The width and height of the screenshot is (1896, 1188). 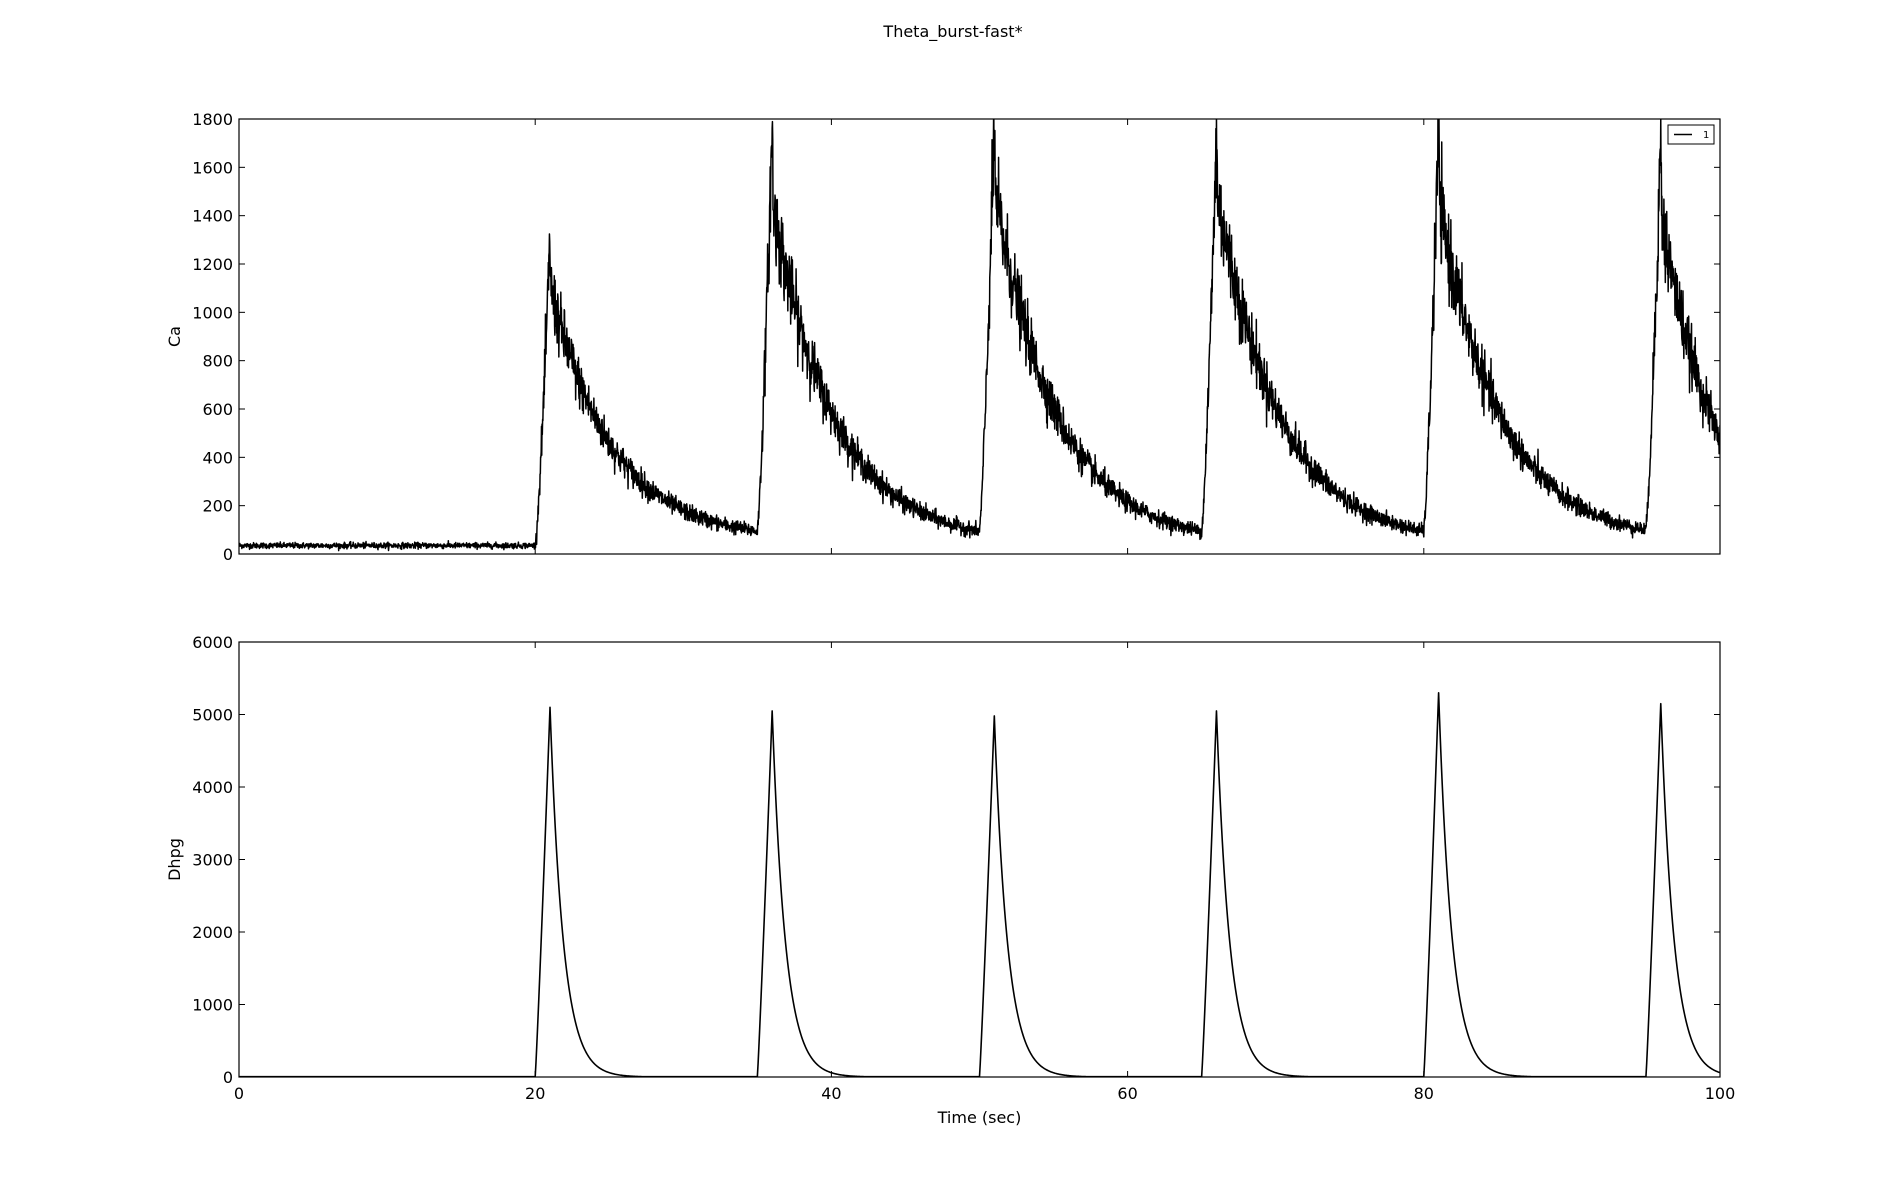 I want to click on x-tick-label: 80, so click(x=1424, y=1093).